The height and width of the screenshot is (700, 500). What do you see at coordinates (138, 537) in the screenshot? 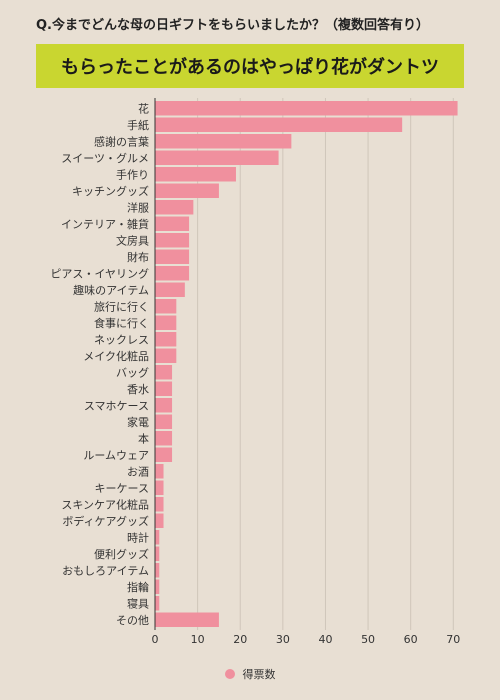
I see `category-label: 時計` at bounding box center [138, 537].